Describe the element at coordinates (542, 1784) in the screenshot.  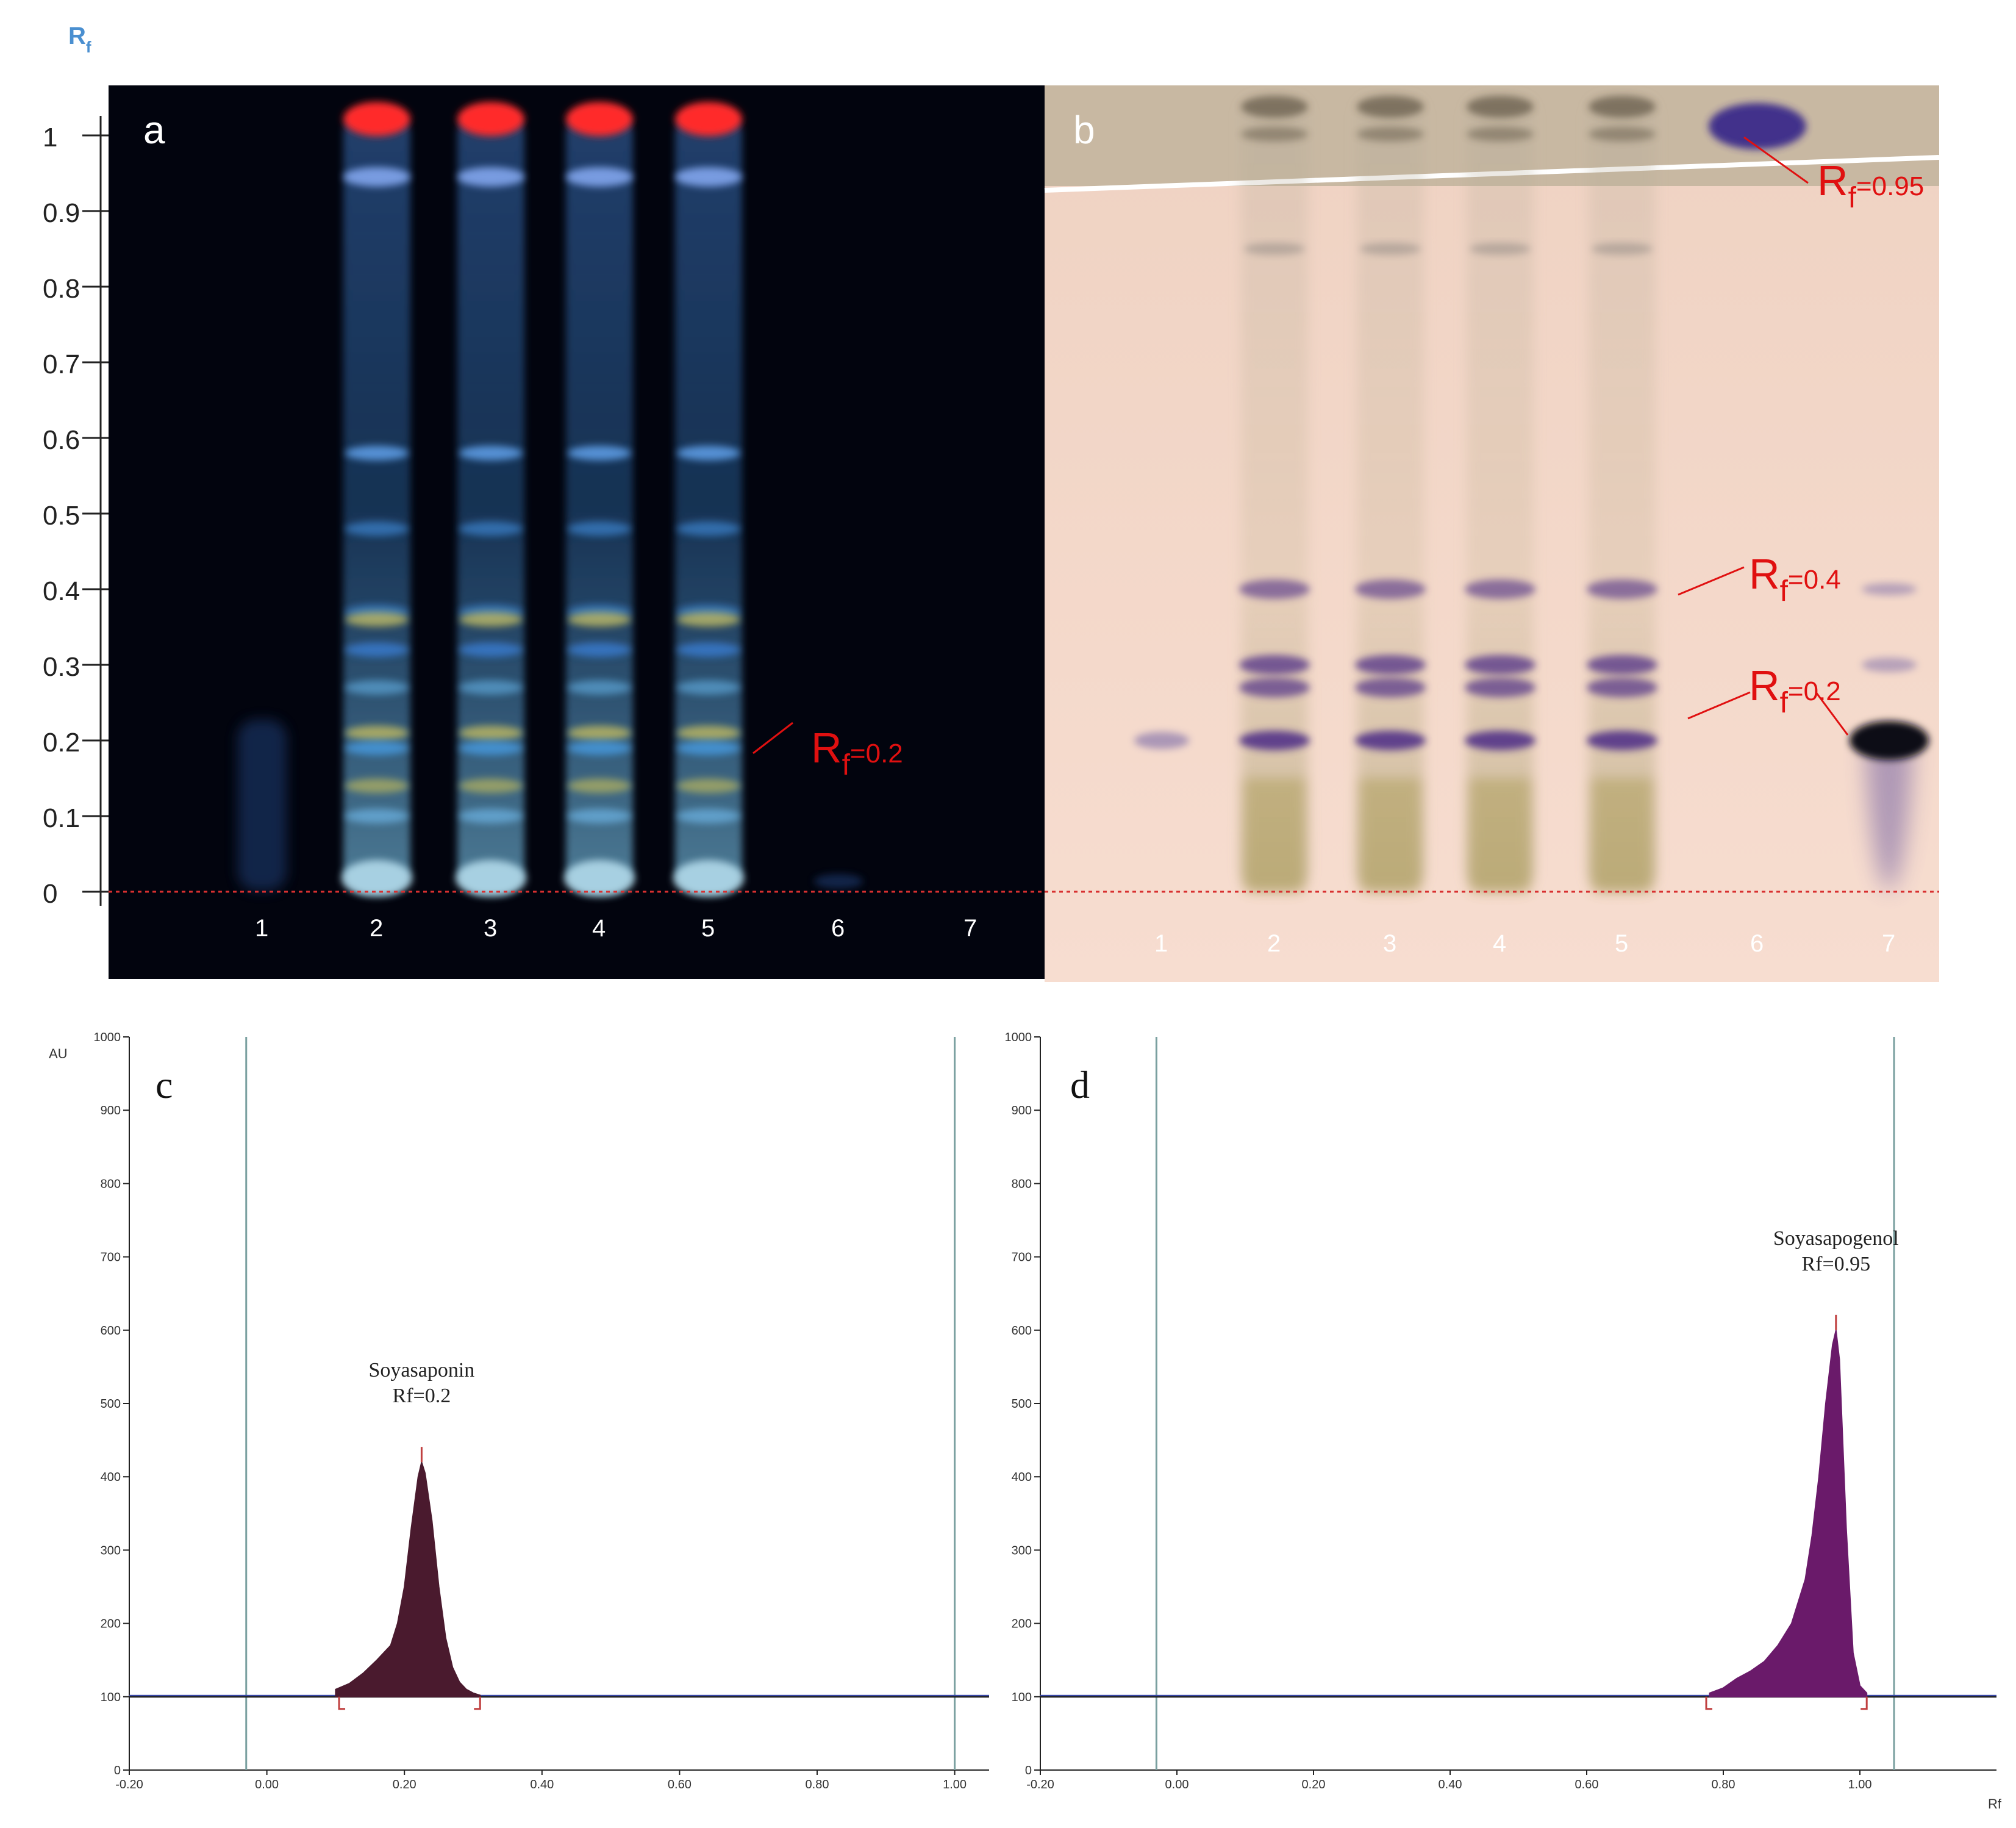
I see `x-tick-label: 0.40` at that location.